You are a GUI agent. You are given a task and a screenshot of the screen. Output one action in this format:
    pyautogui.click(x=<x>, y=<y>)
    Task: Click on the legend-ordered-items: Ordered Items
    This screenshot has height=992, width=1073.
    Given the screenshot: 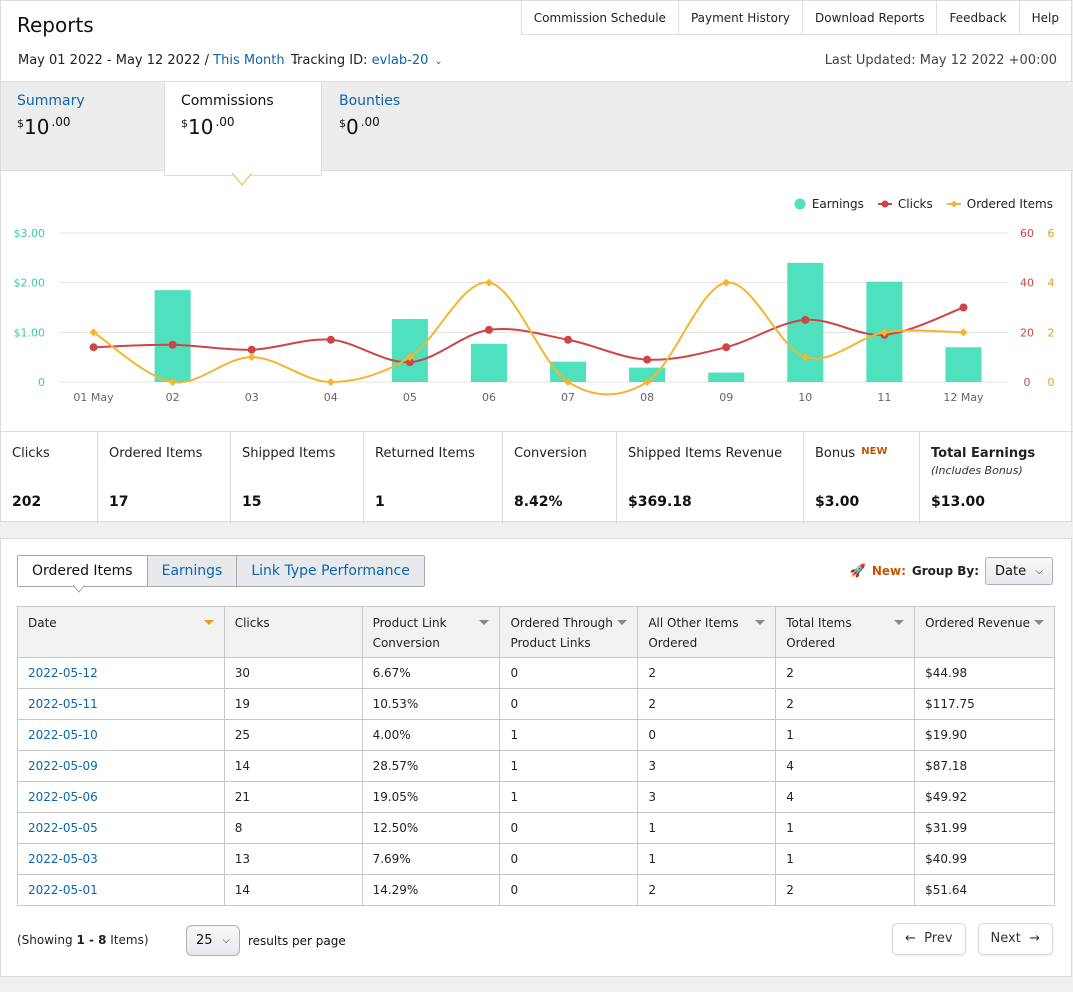 What is the action you would take?
    pyautogui.click(x=999, y=204)
    